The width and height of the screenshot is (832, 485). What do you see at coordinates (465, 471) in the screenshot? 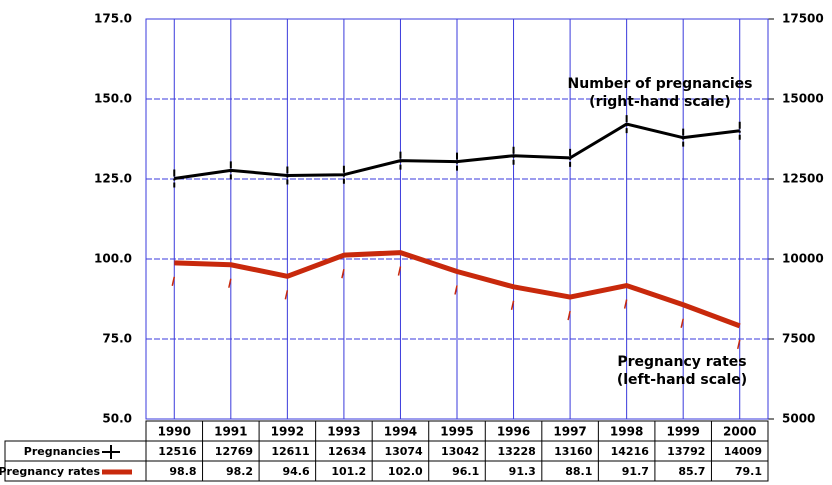
I see `table-cell: 96.1` at bounding box center [465, 471].